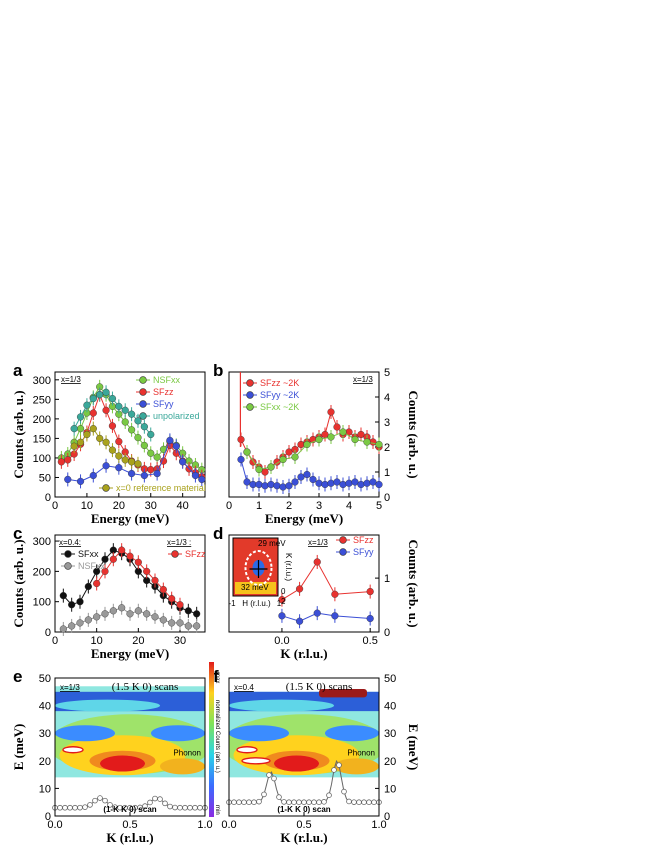 This screenshot has width=664, height=860. I want to click on x-tick-label: 3, so click(319, 506).